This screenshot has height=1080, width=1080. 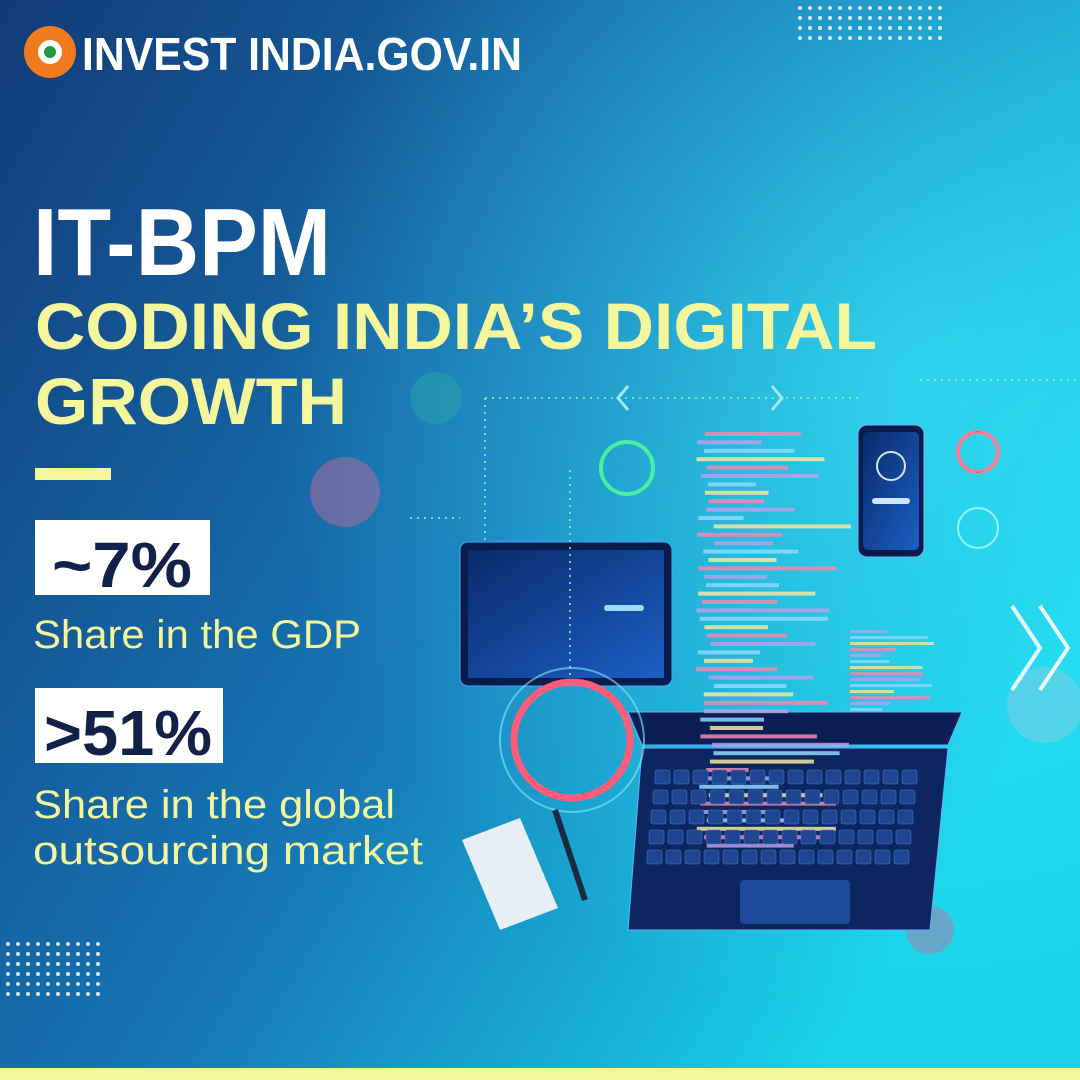 What do you see at coordinates (191, 401) in the screenshot?
I see `subtitle-line: GROWTH` at bounding box center [191, 401].